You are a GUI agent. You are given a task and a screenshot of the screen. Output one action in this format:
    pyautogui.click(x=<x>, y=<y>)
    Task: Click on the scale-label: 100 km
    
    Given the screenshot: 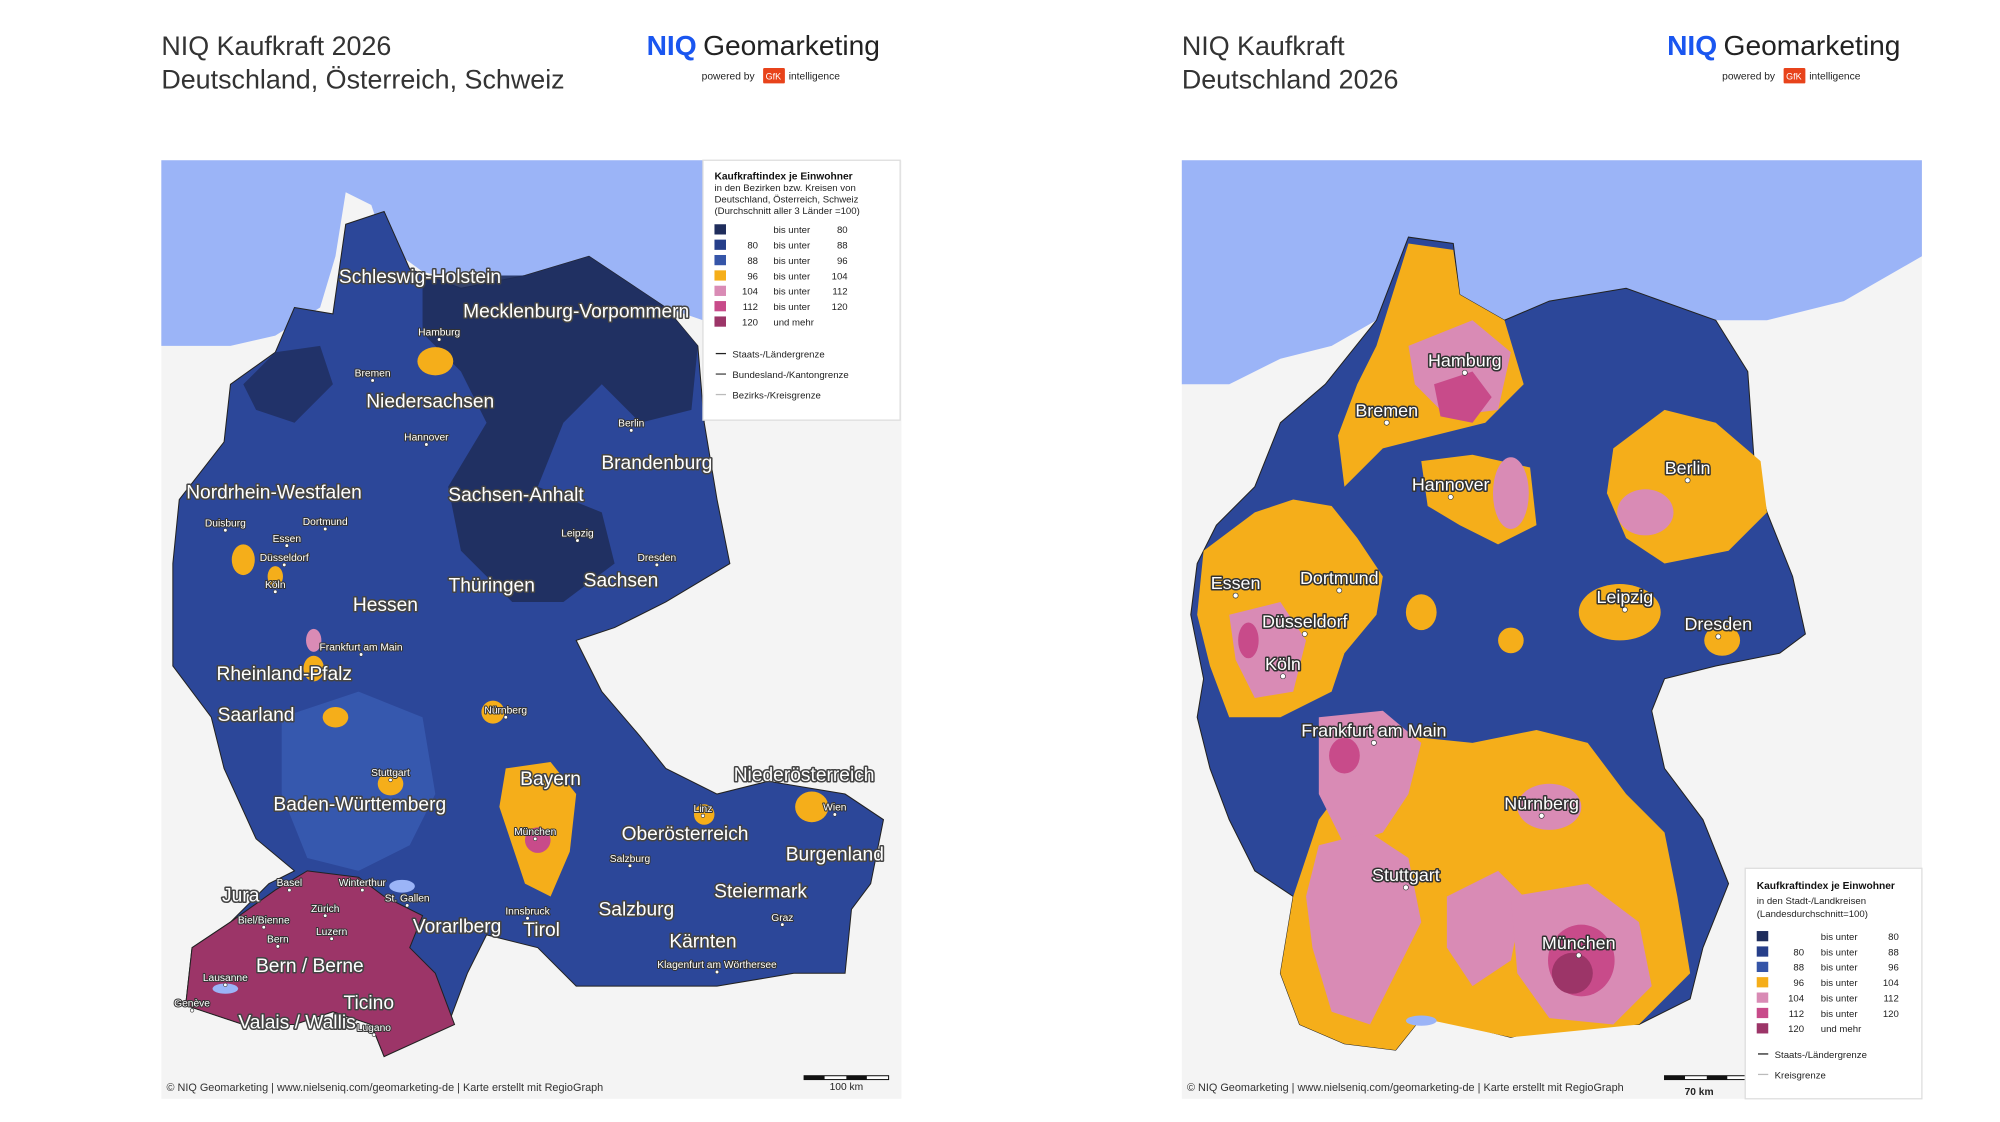 What is the action you would take?
    pyautogui.click(x=847, y=1087)
    